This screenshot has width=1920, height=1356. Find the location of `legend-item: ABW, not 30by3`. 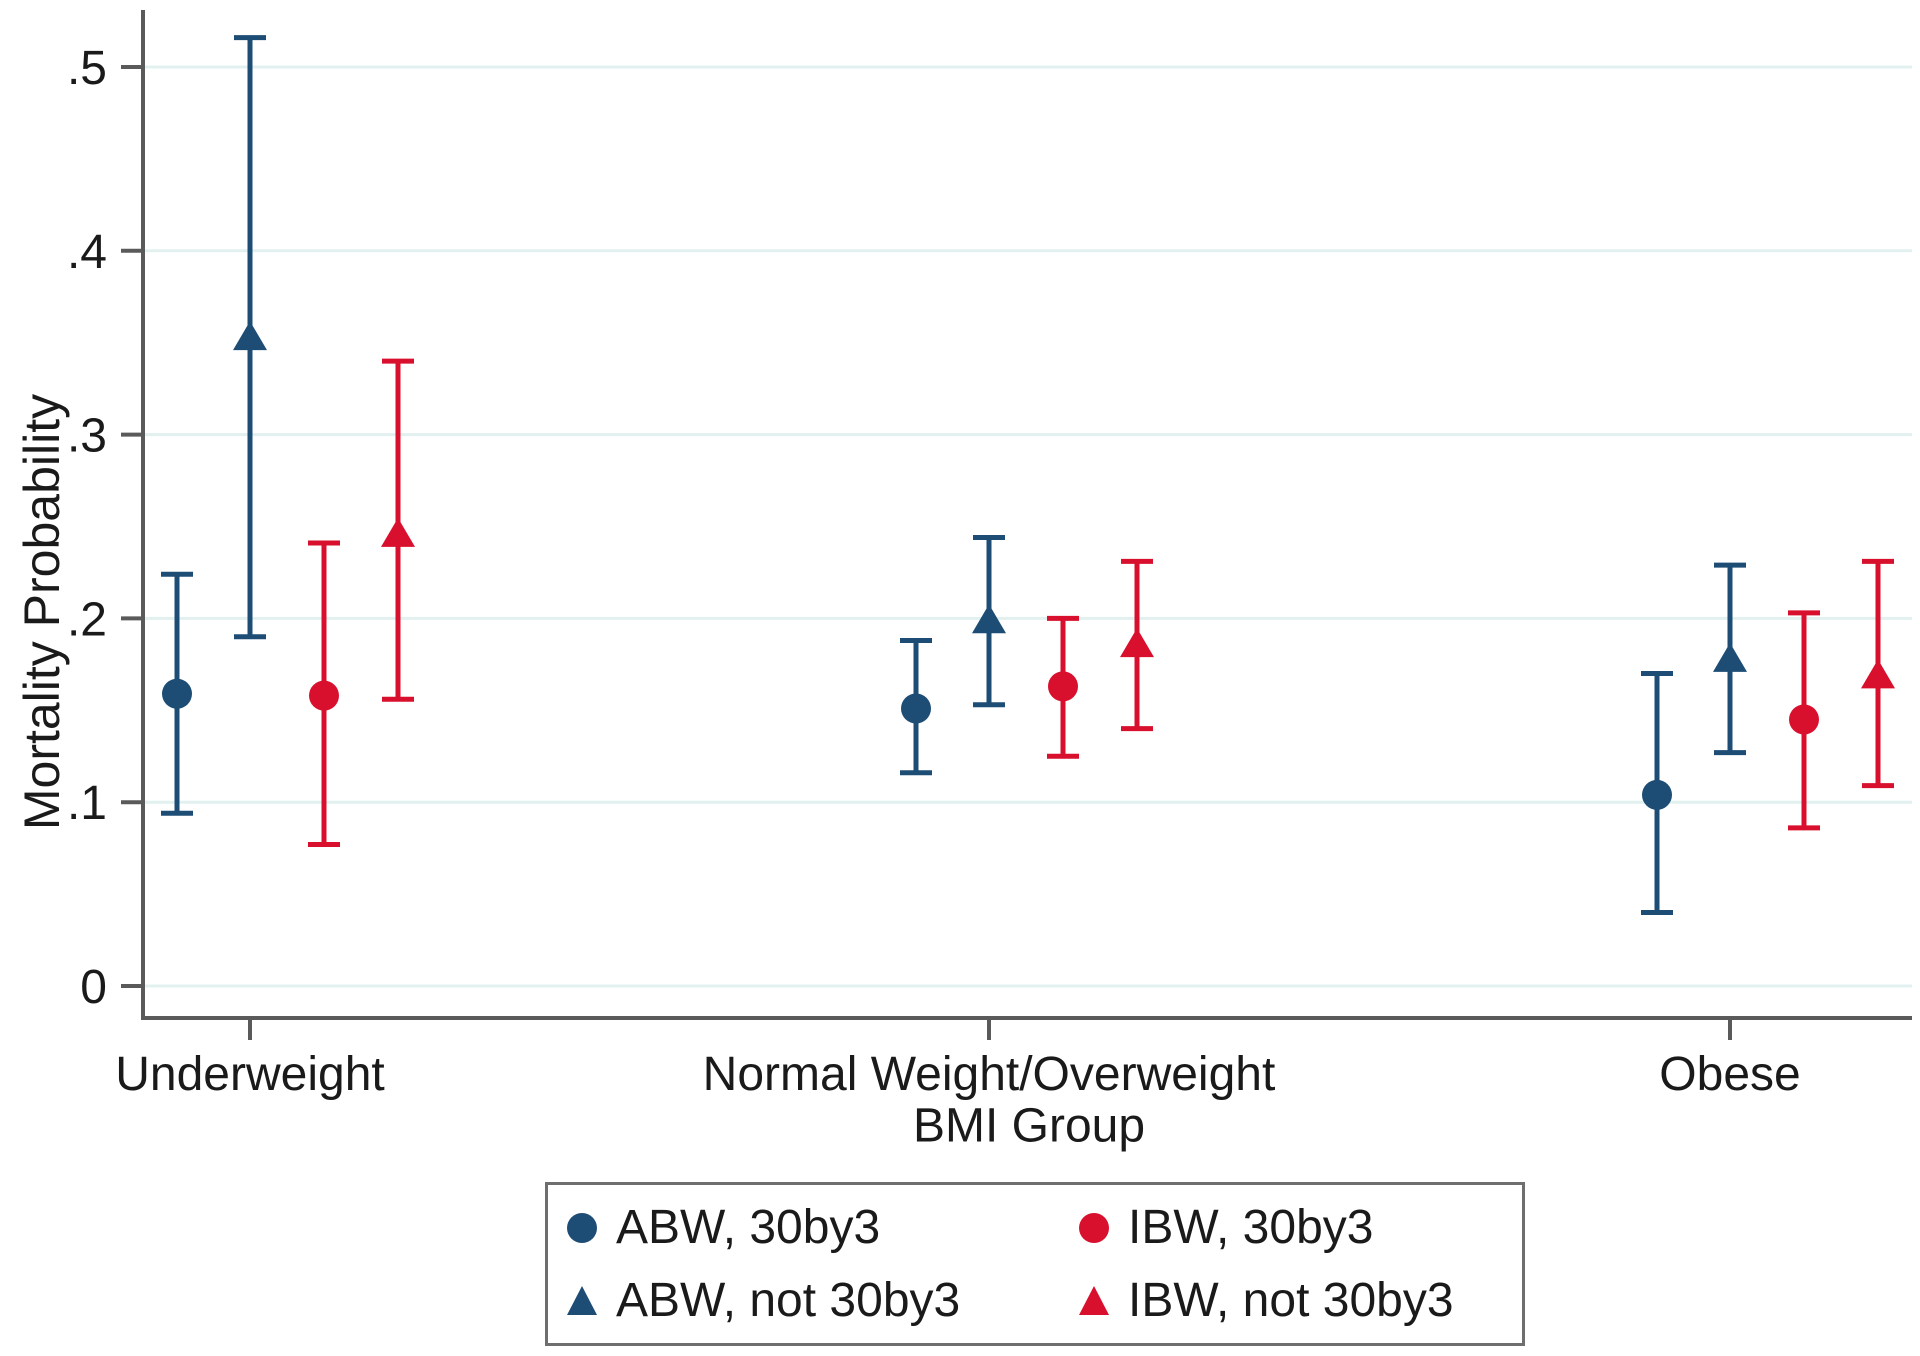

legend-item: ABW, not 30by3 is located at coordinates (820, 1300).